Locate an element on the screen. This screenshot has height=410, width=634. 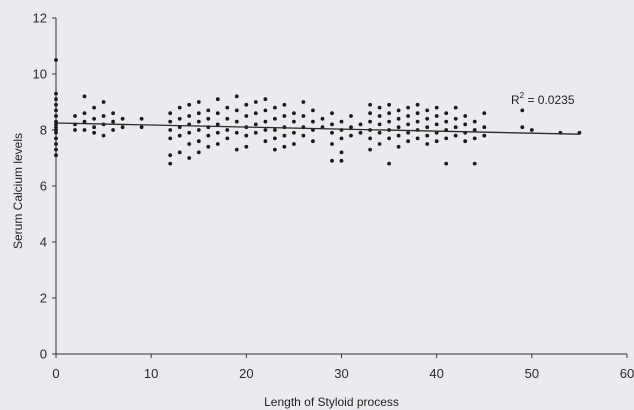
r-squared-value: = 0.0235 is located at coordinates (549, 100).